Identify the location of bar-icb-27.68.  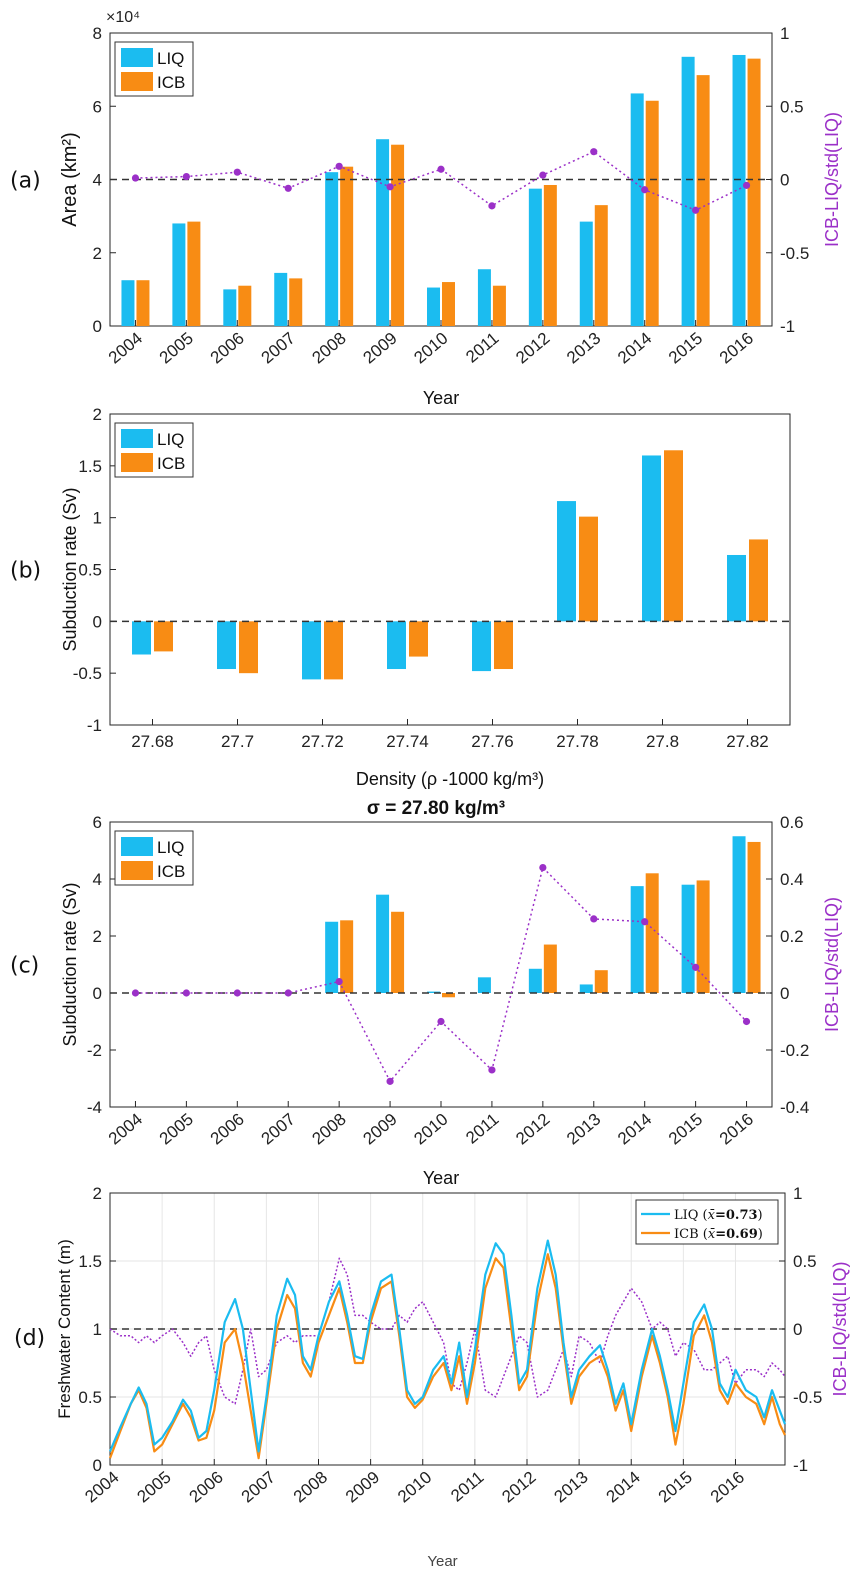
(163, 636).